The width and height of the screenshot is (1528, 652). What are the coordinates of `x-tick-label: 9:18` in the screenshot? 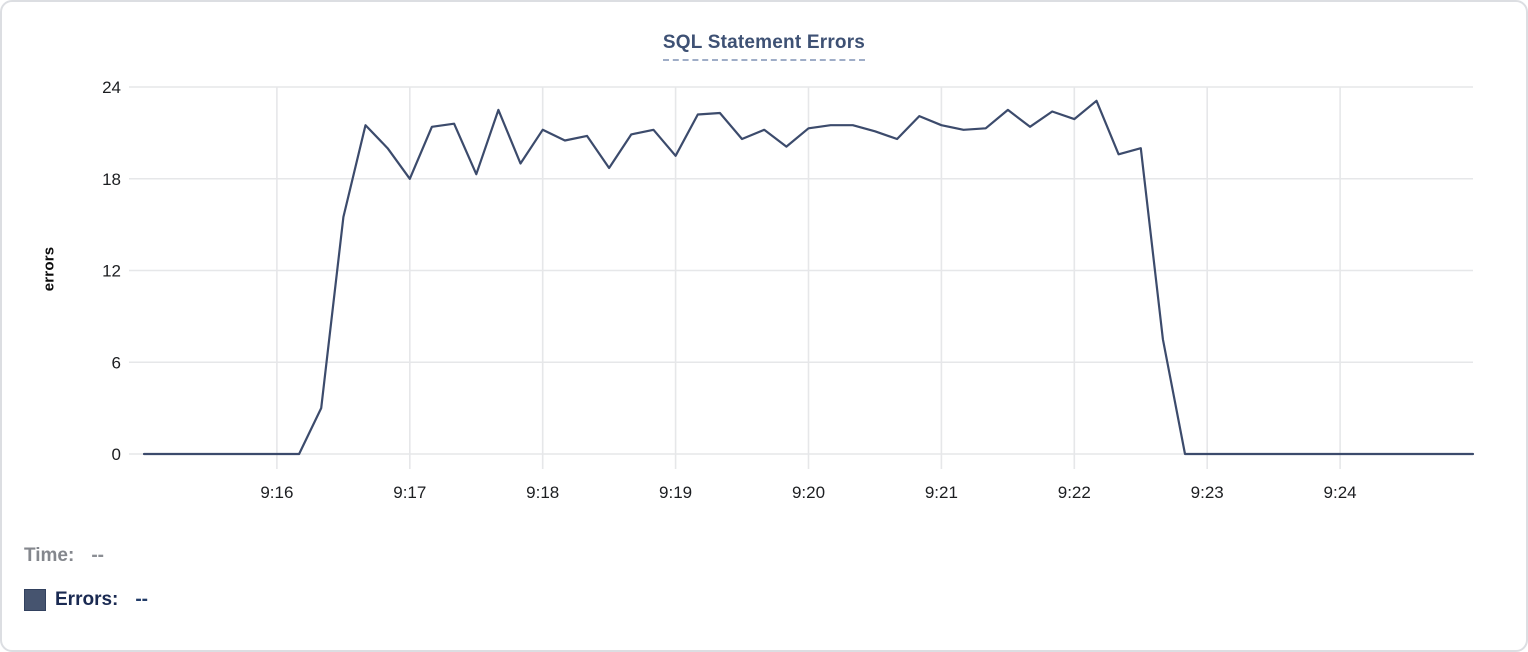 It's located at (542, 492).